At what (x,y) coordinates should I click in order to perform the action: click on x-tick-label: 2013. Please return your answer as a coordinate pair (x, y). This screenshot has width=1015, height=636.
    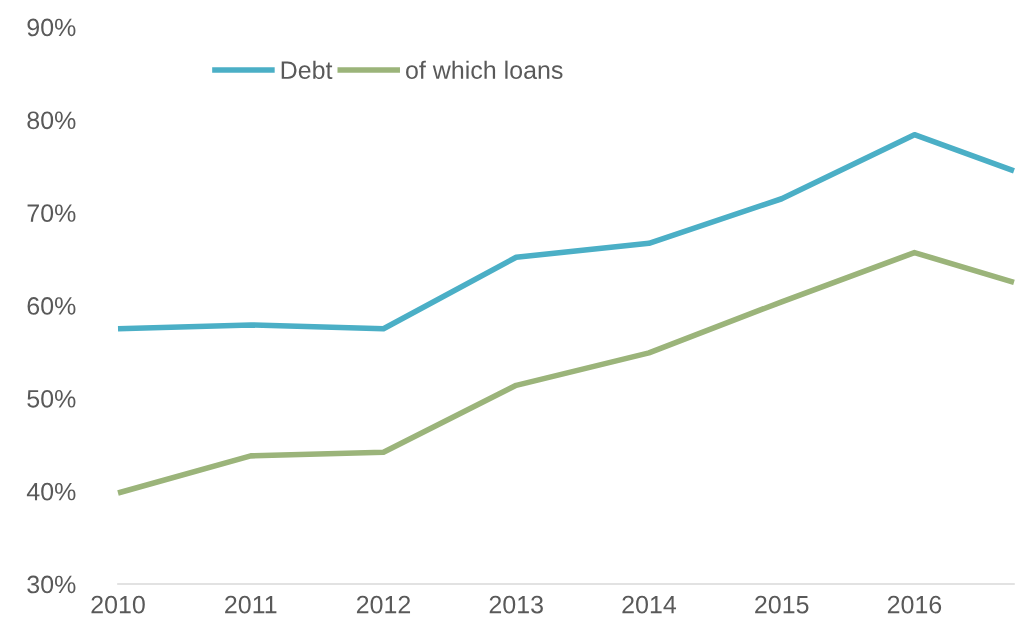
    Looking at the image, I should click on (516, 604).